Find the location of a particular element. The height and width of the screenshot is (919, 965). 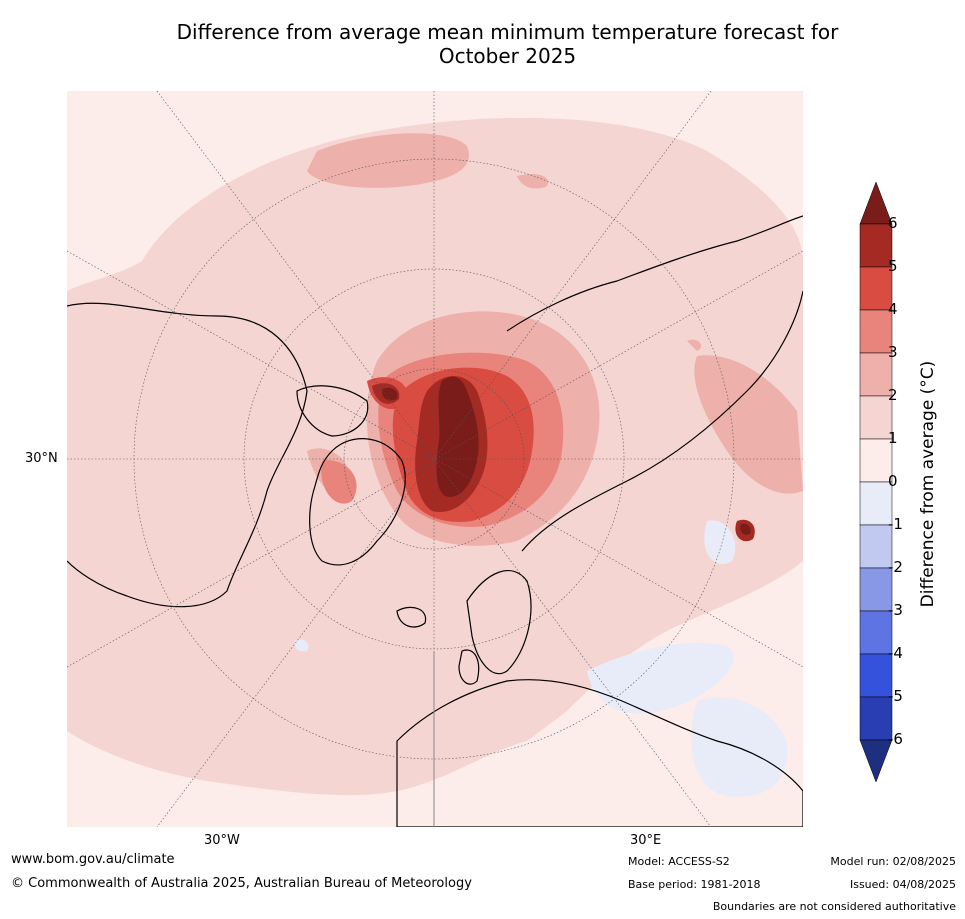

scandinavia-outline is located at coordinates (499, 622).